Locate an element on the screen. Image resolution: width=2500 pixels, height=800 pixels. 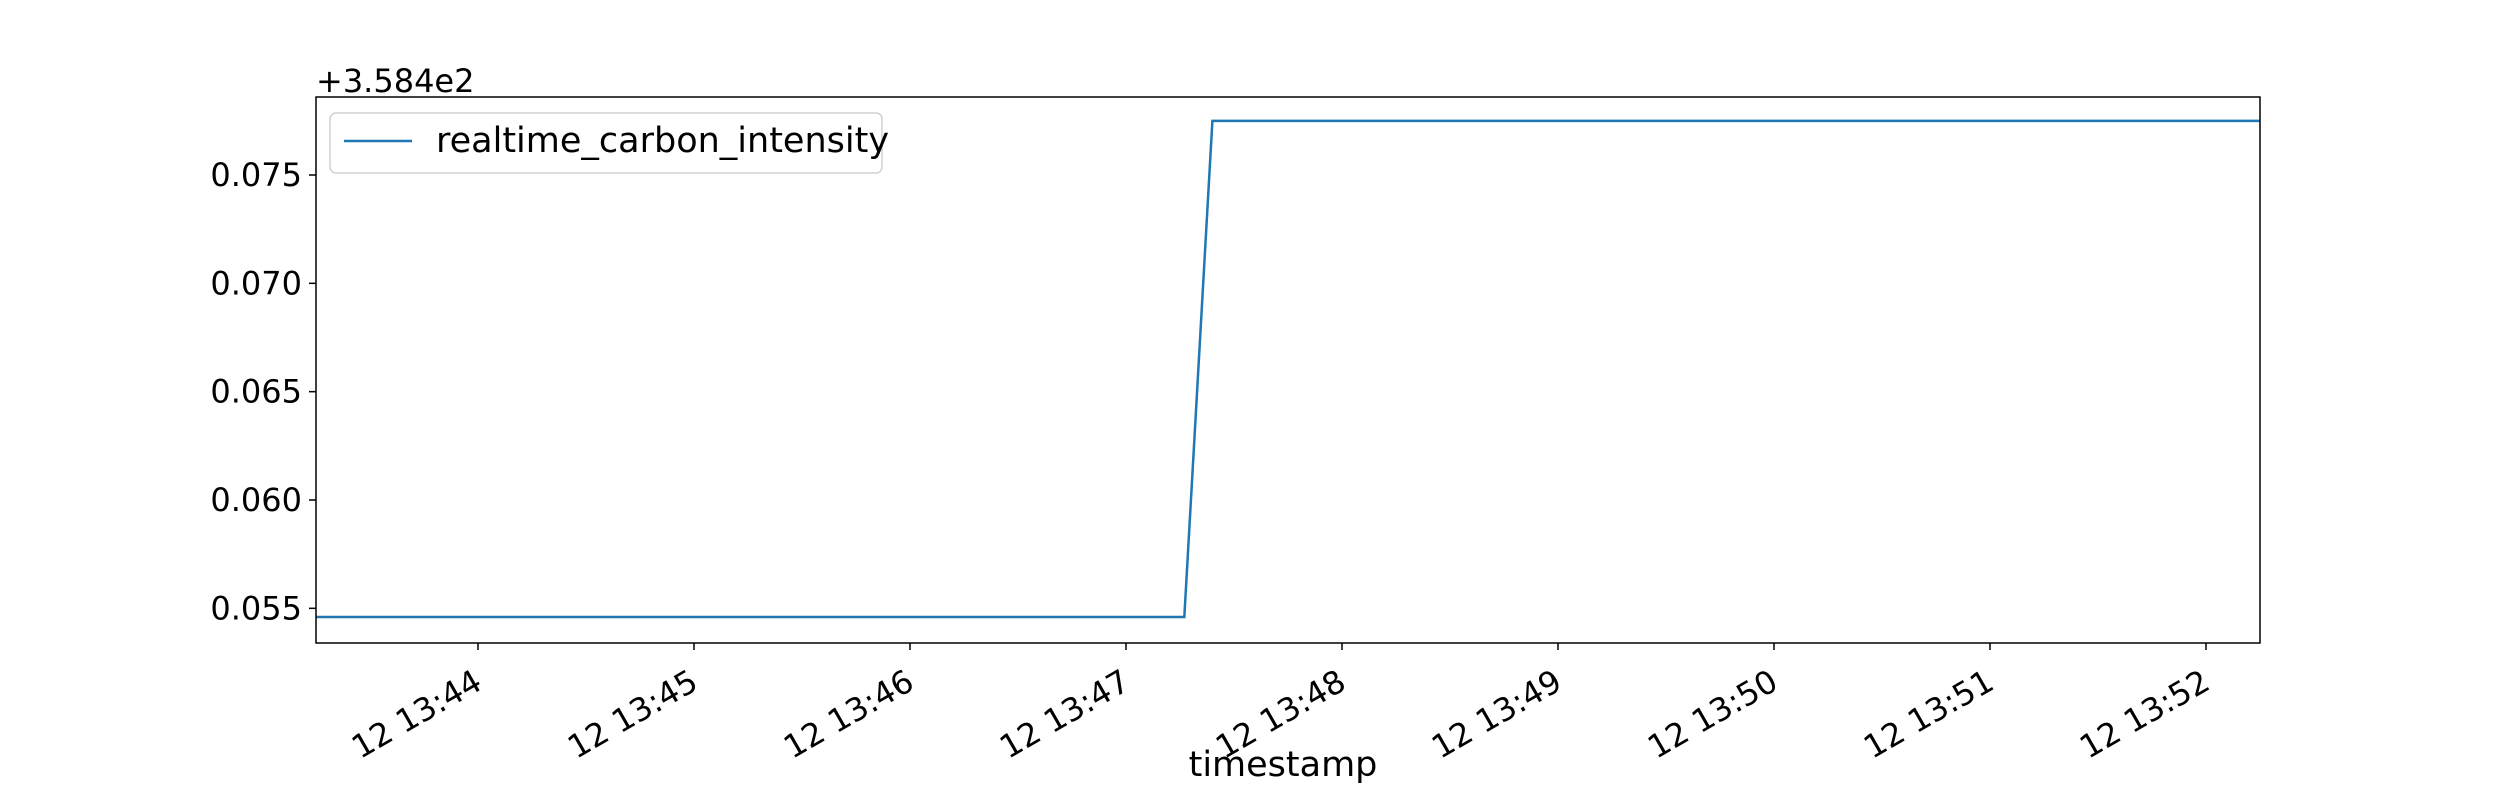
y-tick-label-3: 0.070 is located at coordinates (256, 283).